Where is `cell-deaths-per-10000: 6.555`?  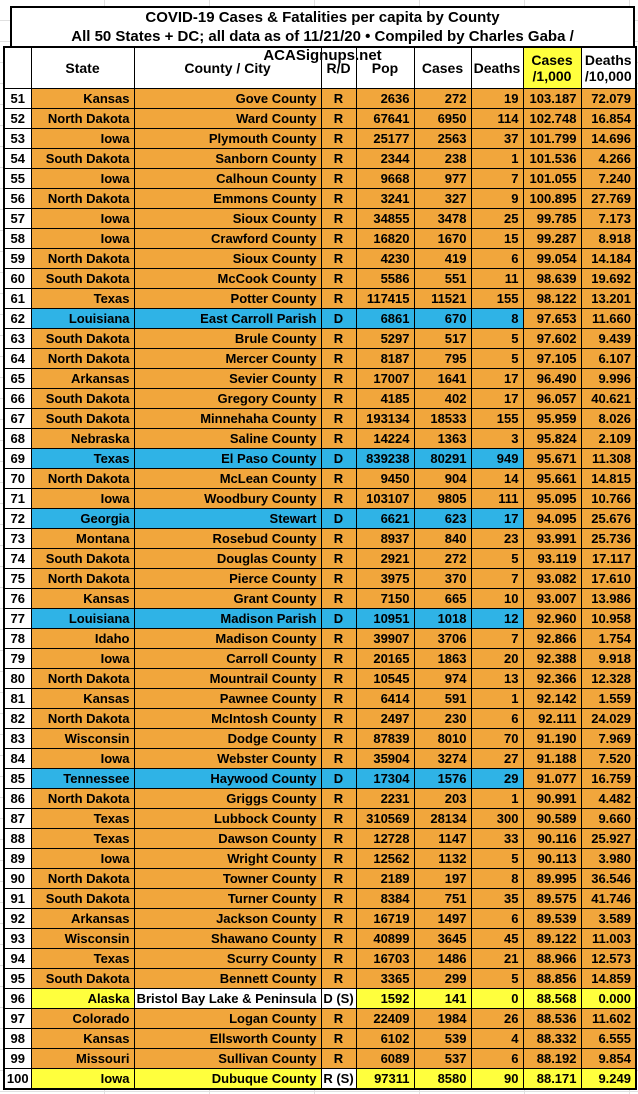 cell-deaths-per-10000: 6.555 is located at coordinates (608, 1038).